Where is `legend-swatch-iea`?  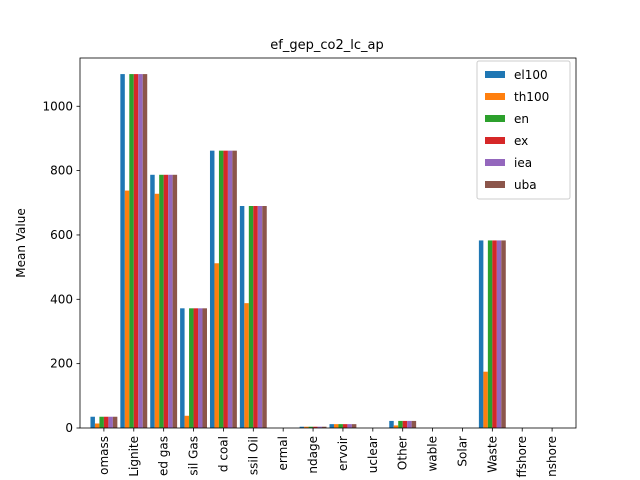 legend-swatch-iea is located at coordinates (495, 162).